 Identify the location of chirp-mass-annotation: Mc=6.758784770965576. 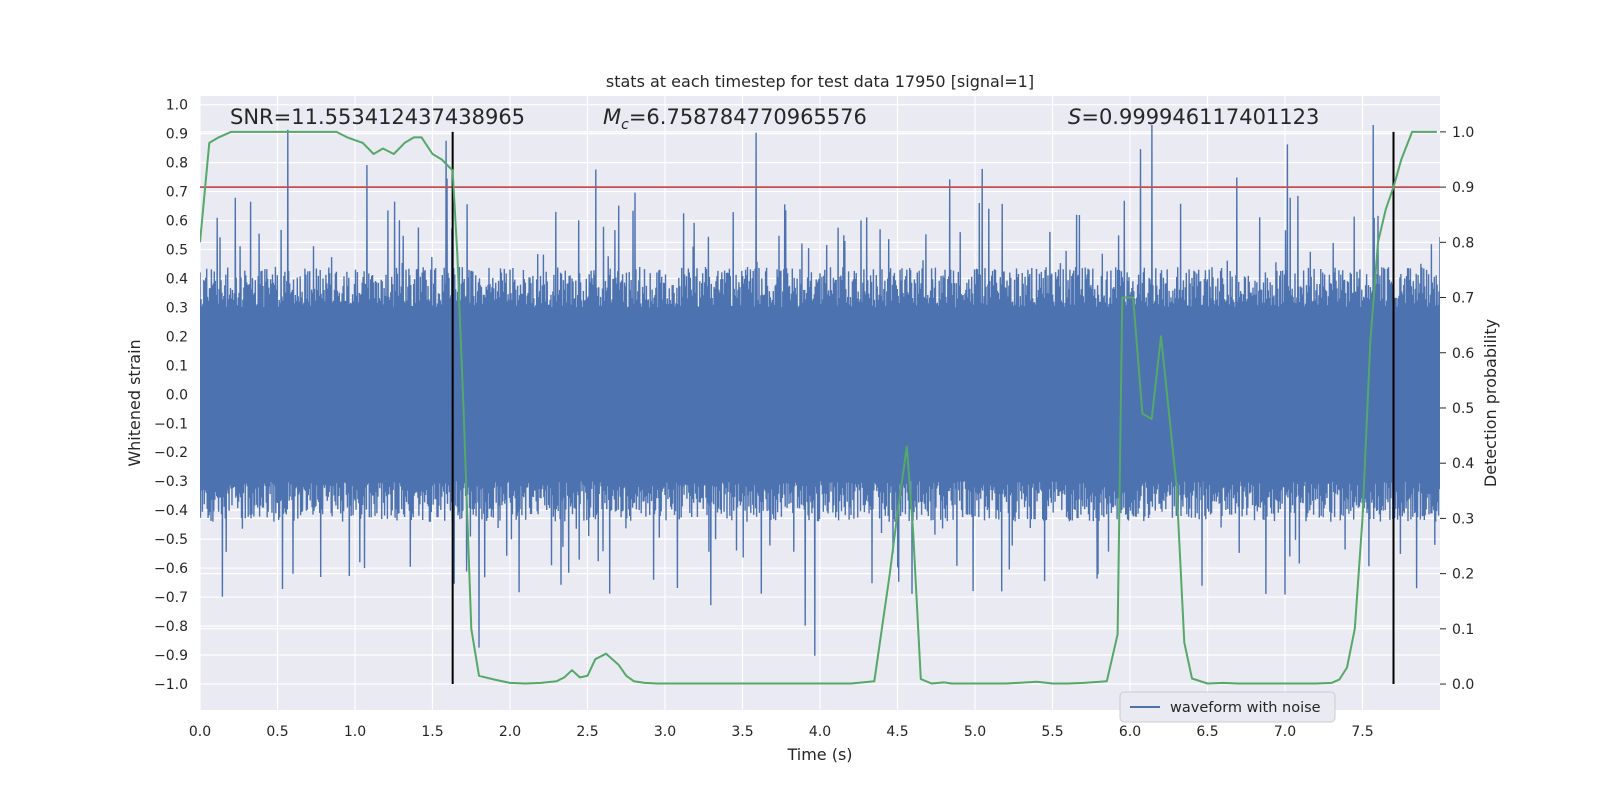
(735, 119).